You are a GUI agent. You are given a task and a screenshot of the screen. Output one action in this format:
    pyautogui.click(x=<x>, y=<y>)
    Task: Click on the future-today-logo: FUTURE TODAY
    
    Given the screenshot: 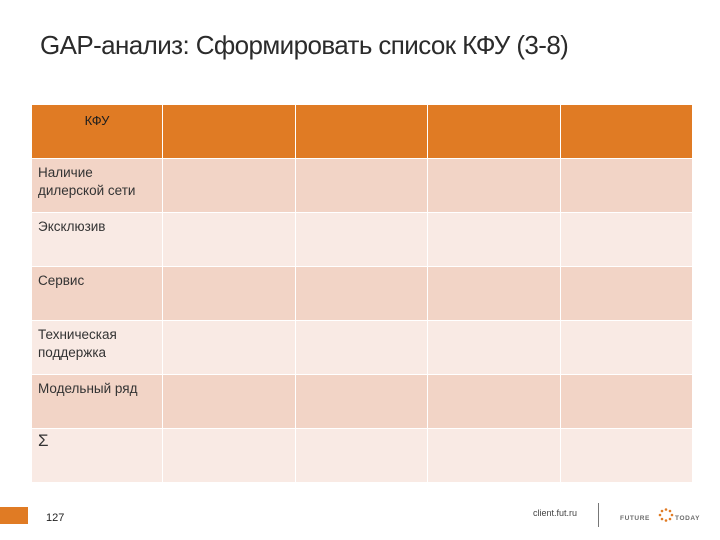 What is the action you would take?
    pyautogui.click(x=660, y=515)
    